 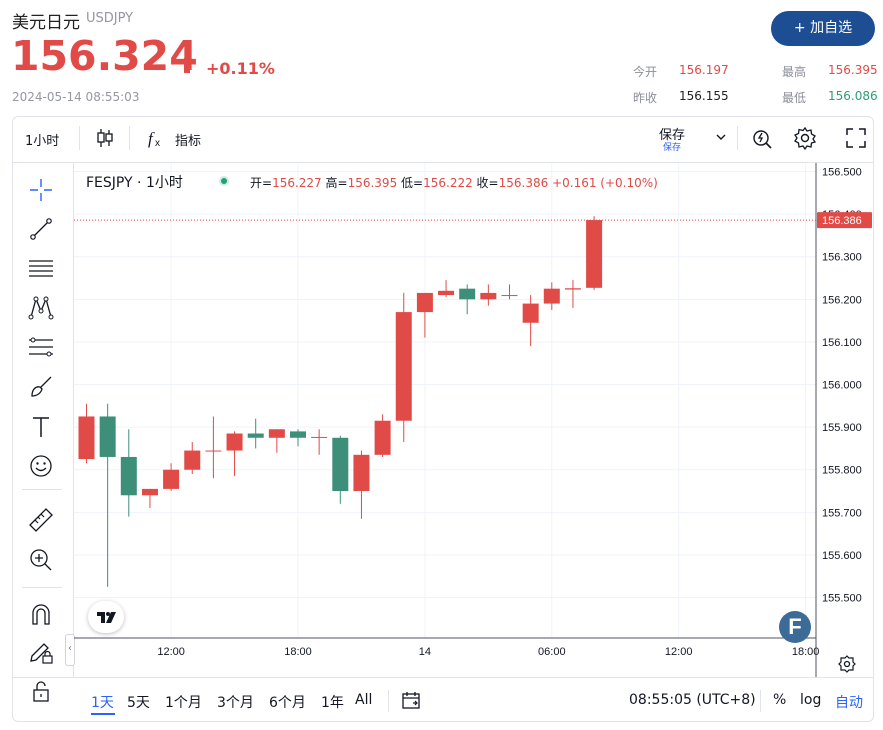 What do you see at coordinates (856, 138) in the screenshot?
I see `fullscreen-icon` at bounding box center [856, 138].